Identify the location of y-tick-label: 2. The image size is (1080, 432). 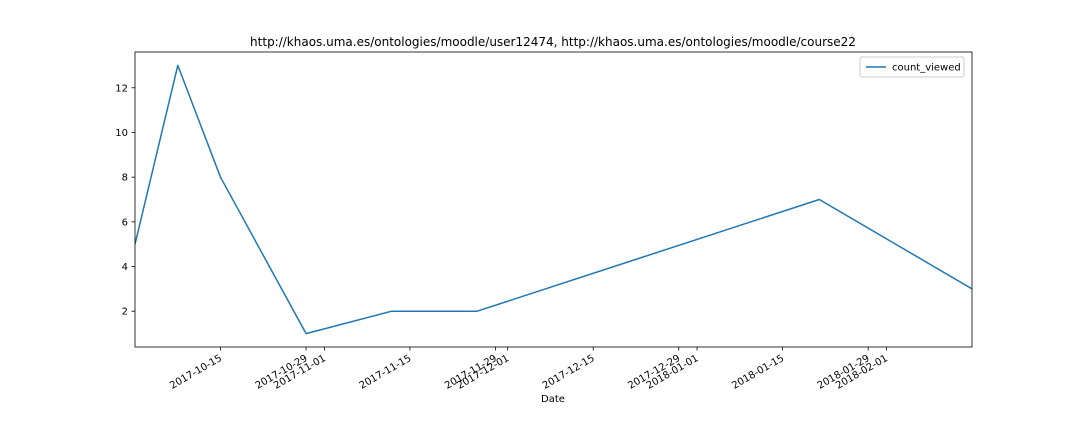
(125, 312).